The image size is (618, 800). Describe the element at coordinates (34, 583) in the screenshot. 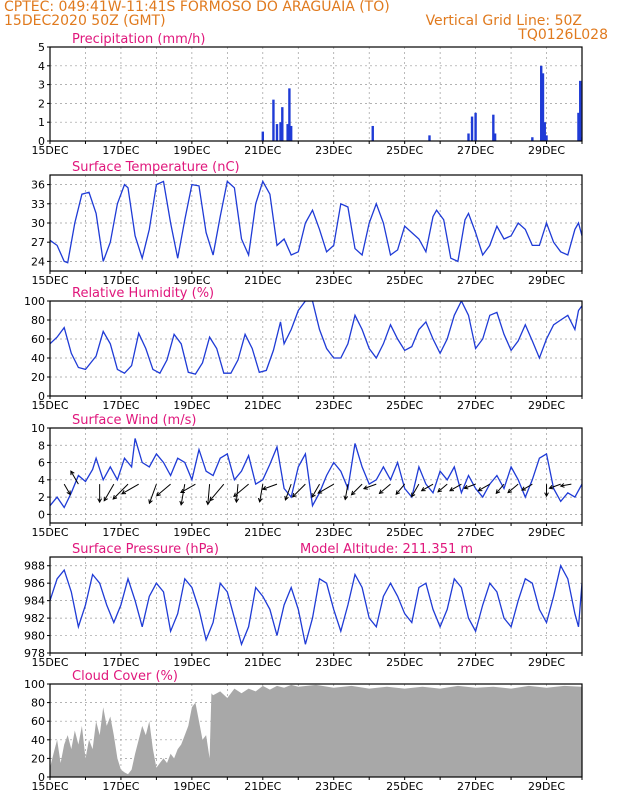

I see `panel5-ytick-label: 986` at that location.